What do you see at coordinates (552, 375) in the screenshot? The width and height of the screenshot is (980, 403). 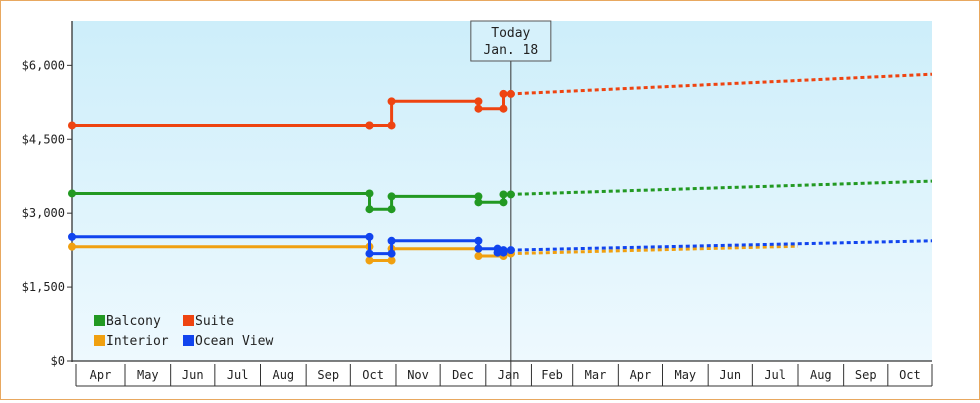 I see `month-label: Feb` at bounding box center [552, 375].